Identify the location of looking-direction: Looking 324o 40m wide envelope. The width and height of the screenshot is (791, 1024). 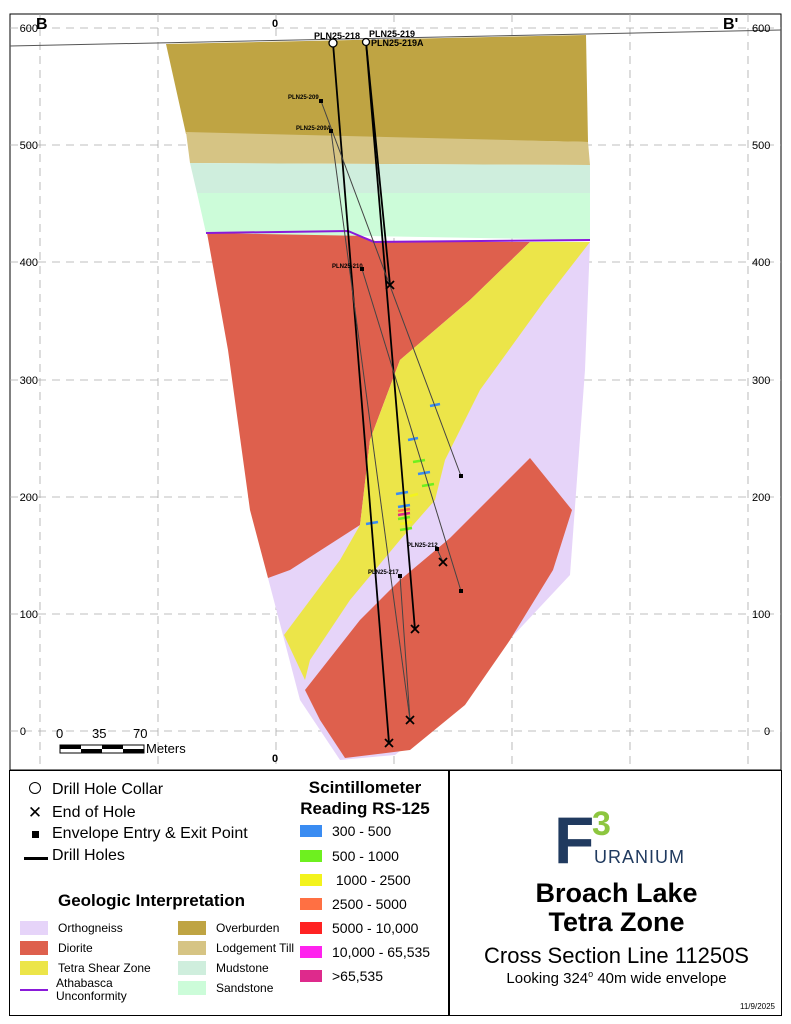
(616, 978).